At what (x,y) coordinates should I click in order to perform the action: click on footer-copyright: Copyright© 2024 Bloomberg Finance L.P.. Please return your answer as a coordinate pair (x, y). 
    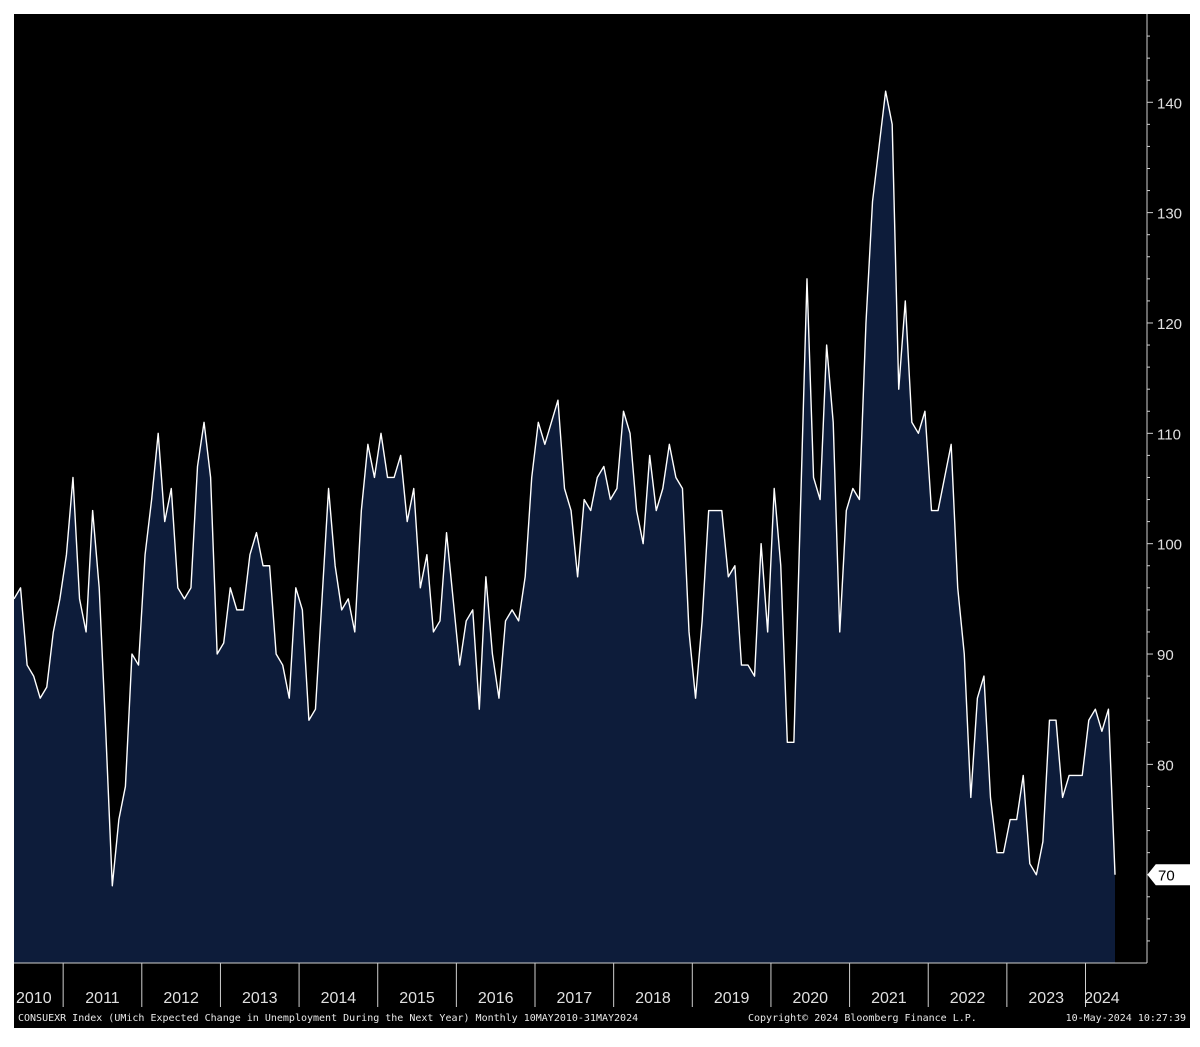
    Looking at the image, I should click on (862, 1018).